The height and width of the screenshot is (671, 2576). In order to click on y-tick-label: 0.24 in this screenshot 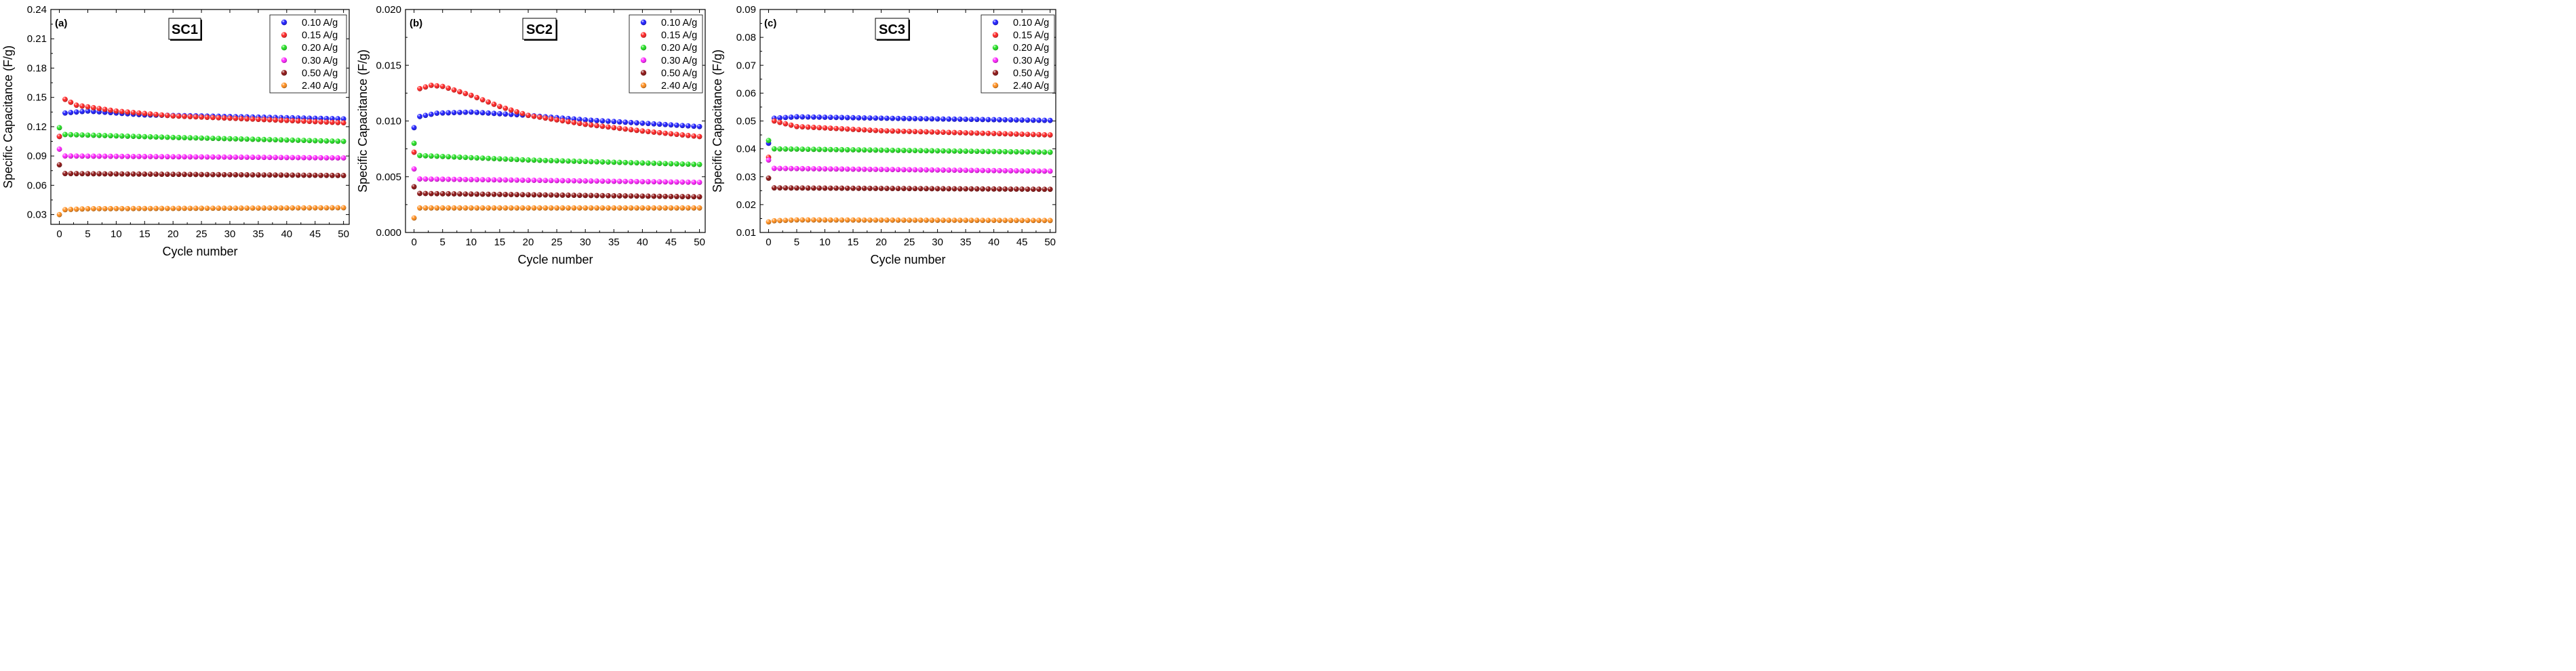, I will do `click(37, 10)`.